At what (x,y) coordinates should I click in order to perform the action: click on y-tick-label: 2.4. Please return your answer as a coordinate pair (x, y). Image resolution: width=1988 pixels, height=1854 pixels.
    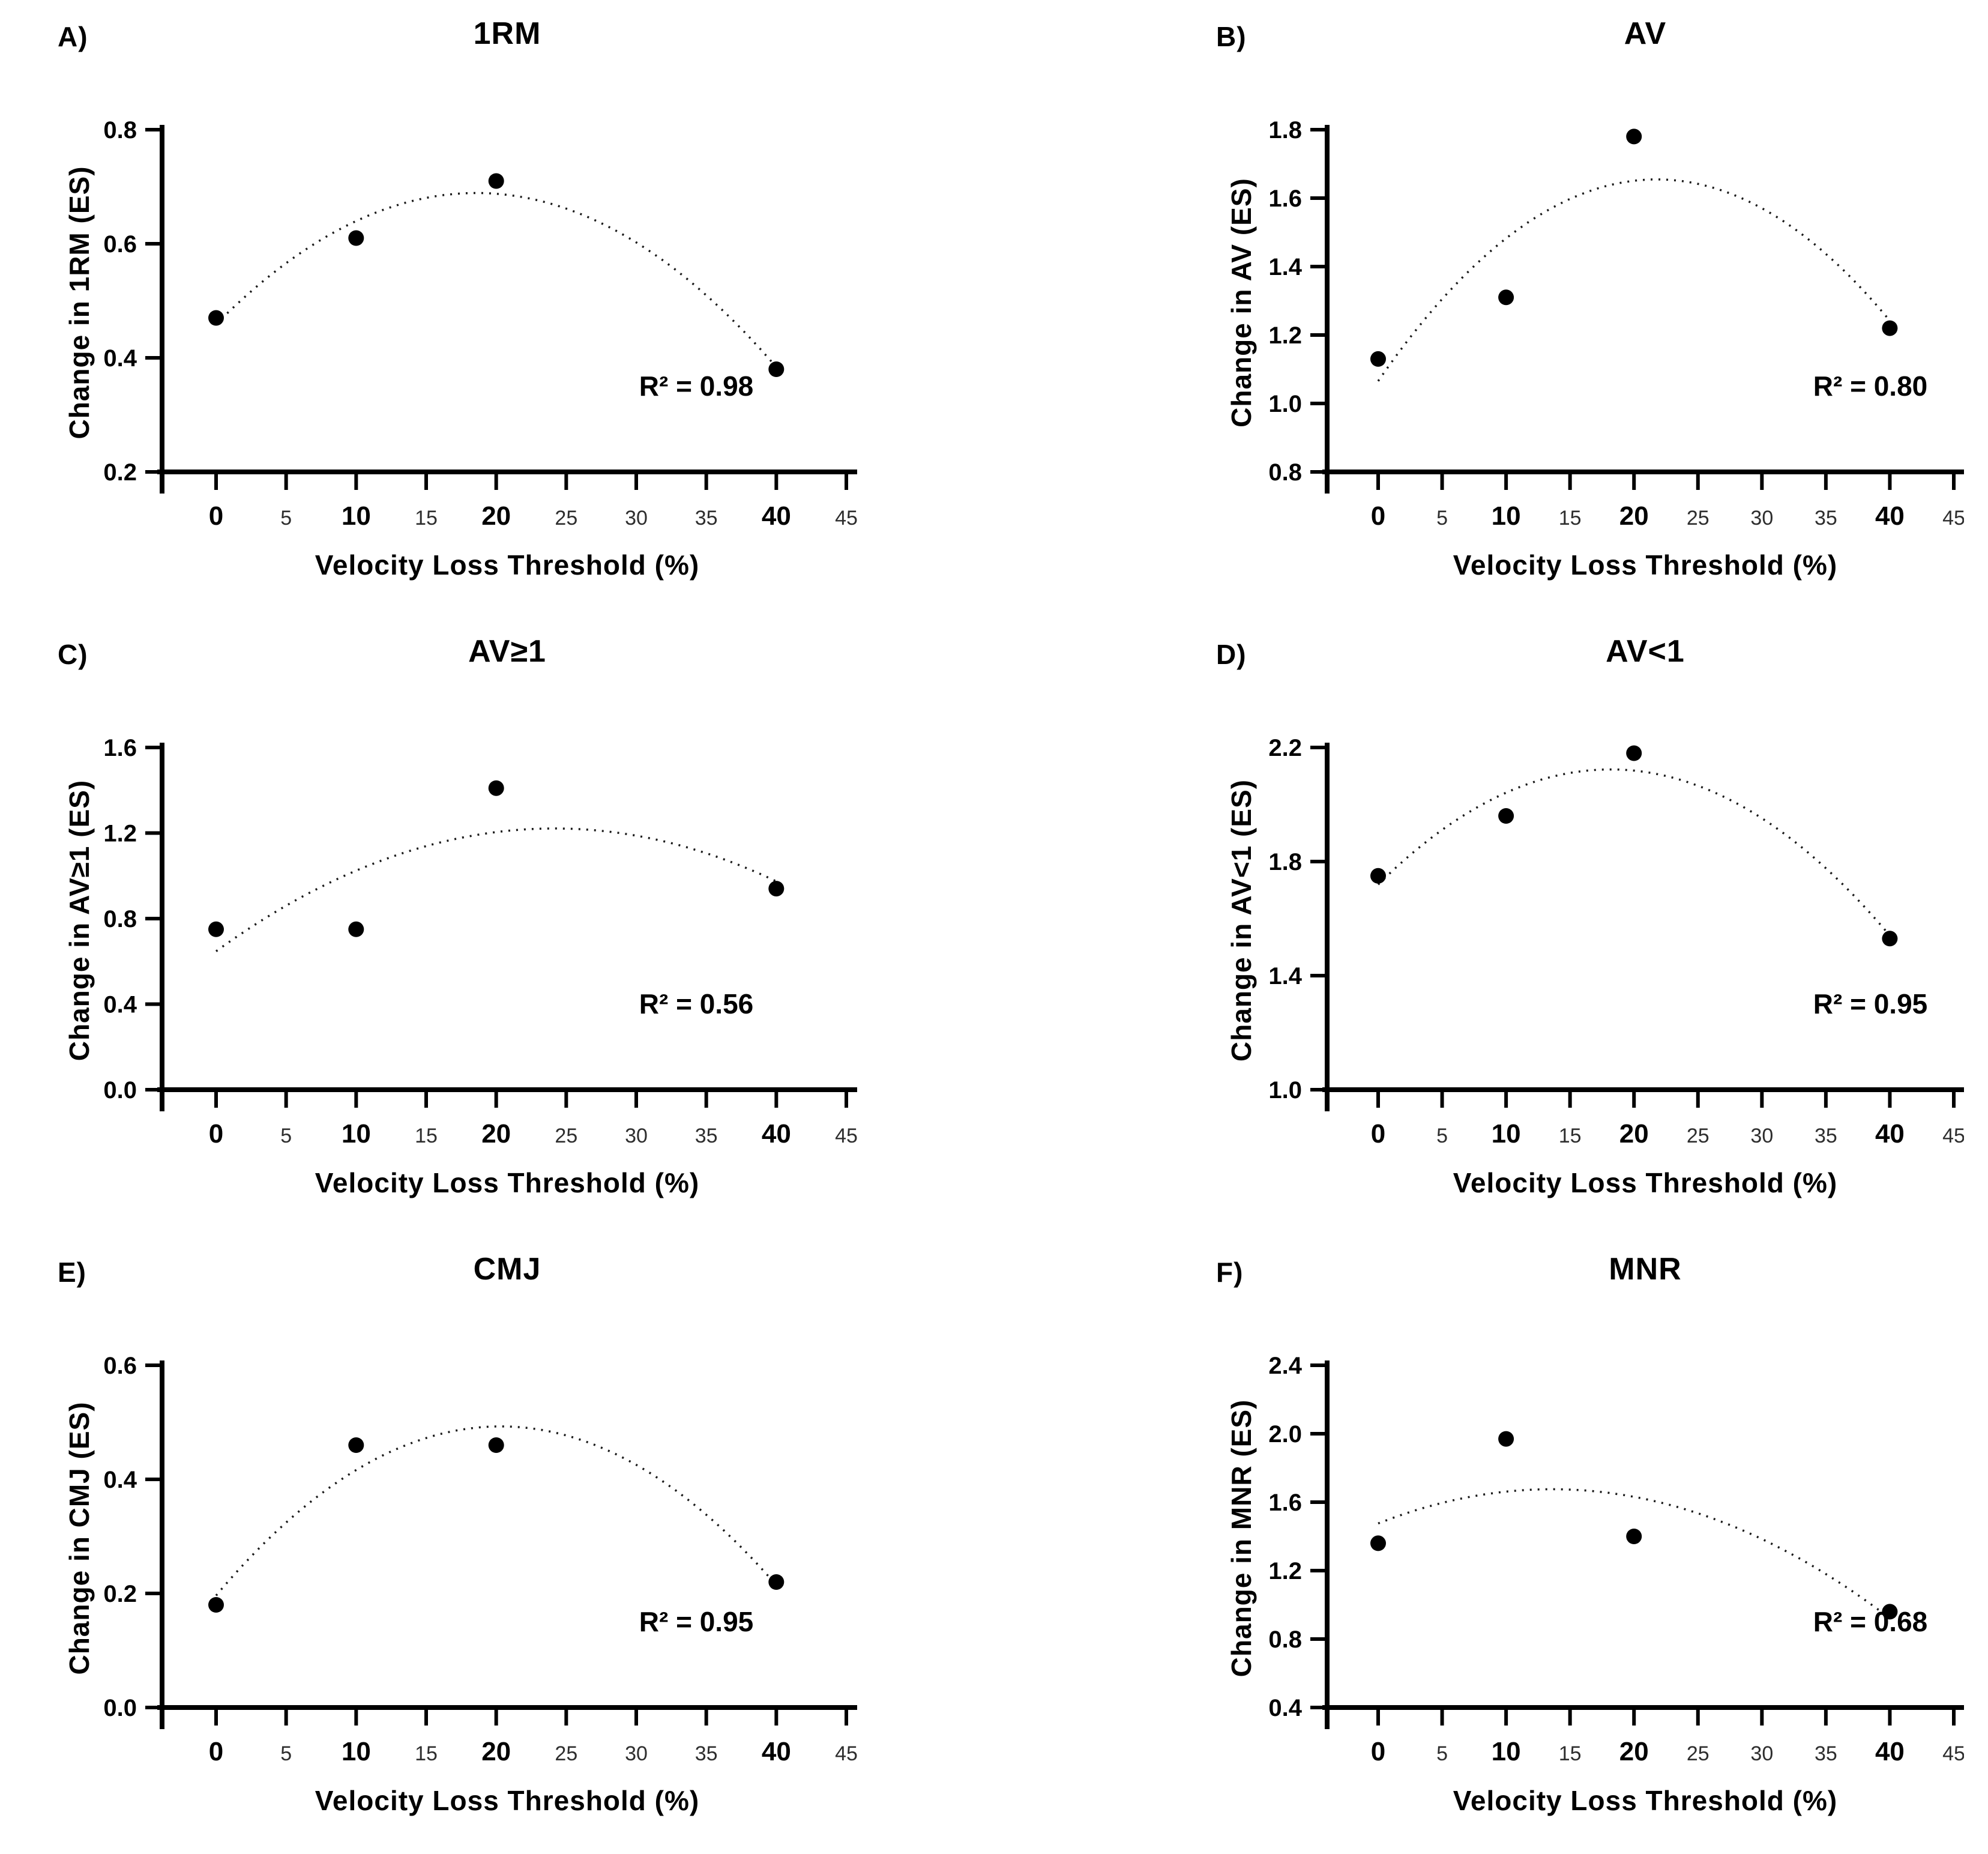
    Looking at the image, I should click on (1285, 1366).